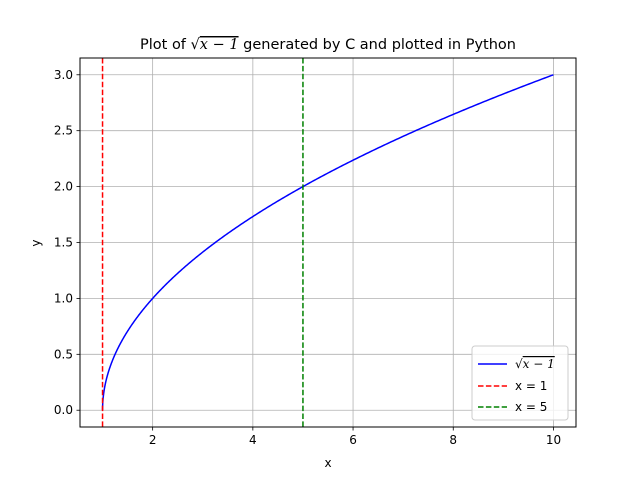 The image size is (640, 480). What do you see at coordinates (63, 243) in the screenshot?
I see `y-tick-label: 1.5` at bounding box center [63, 243].